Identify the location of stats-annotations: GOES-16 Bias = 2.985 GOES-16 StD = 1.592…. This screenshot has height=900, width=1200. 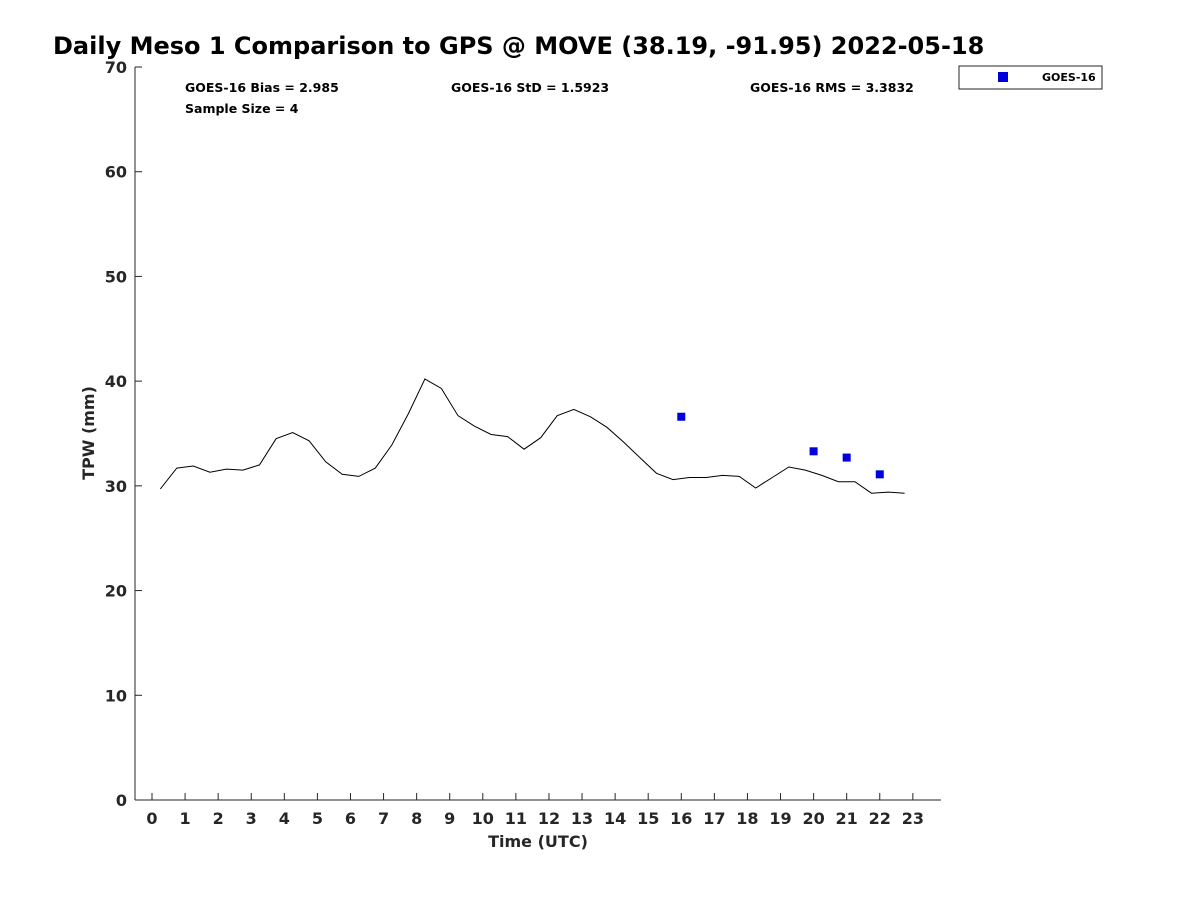
(549, 98).